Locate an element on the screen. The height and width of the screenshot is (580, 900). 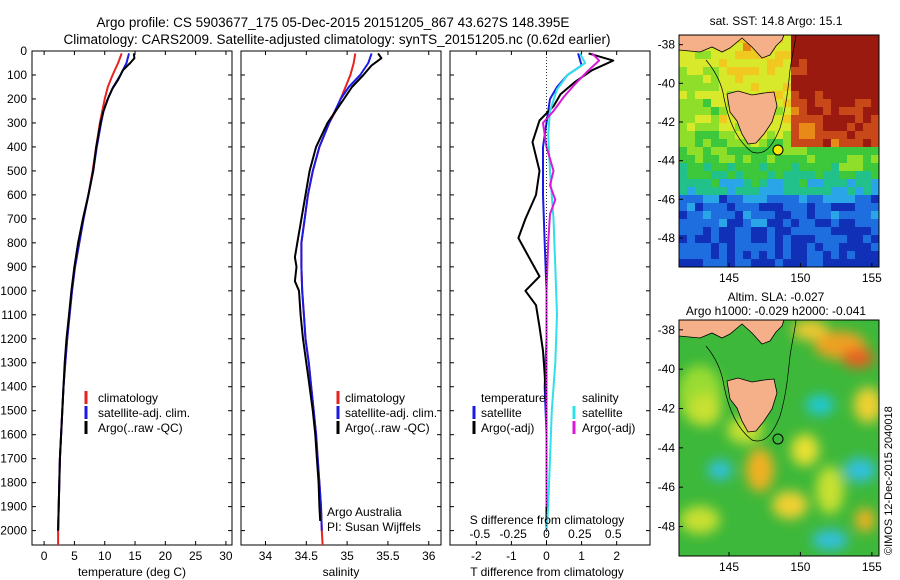
difference-xlabel: T difference from climatology is located at coordinates (547, 572).